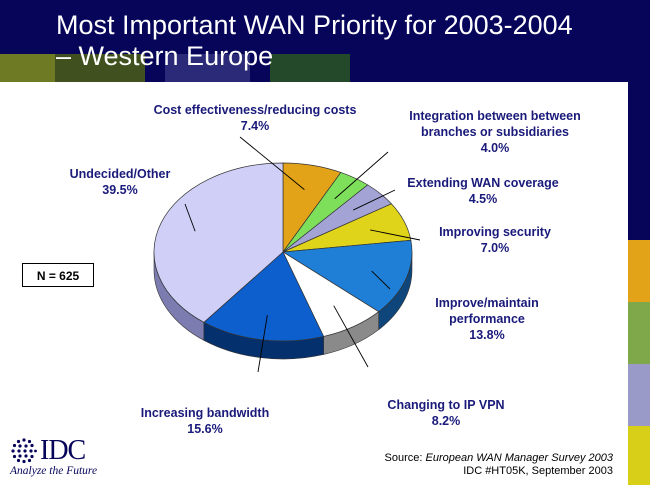 Image resolution: width=650 pixels, height=485 pixels. I want to click on slice-label-undecided-other: Undecided/Other, so click(120, 174).